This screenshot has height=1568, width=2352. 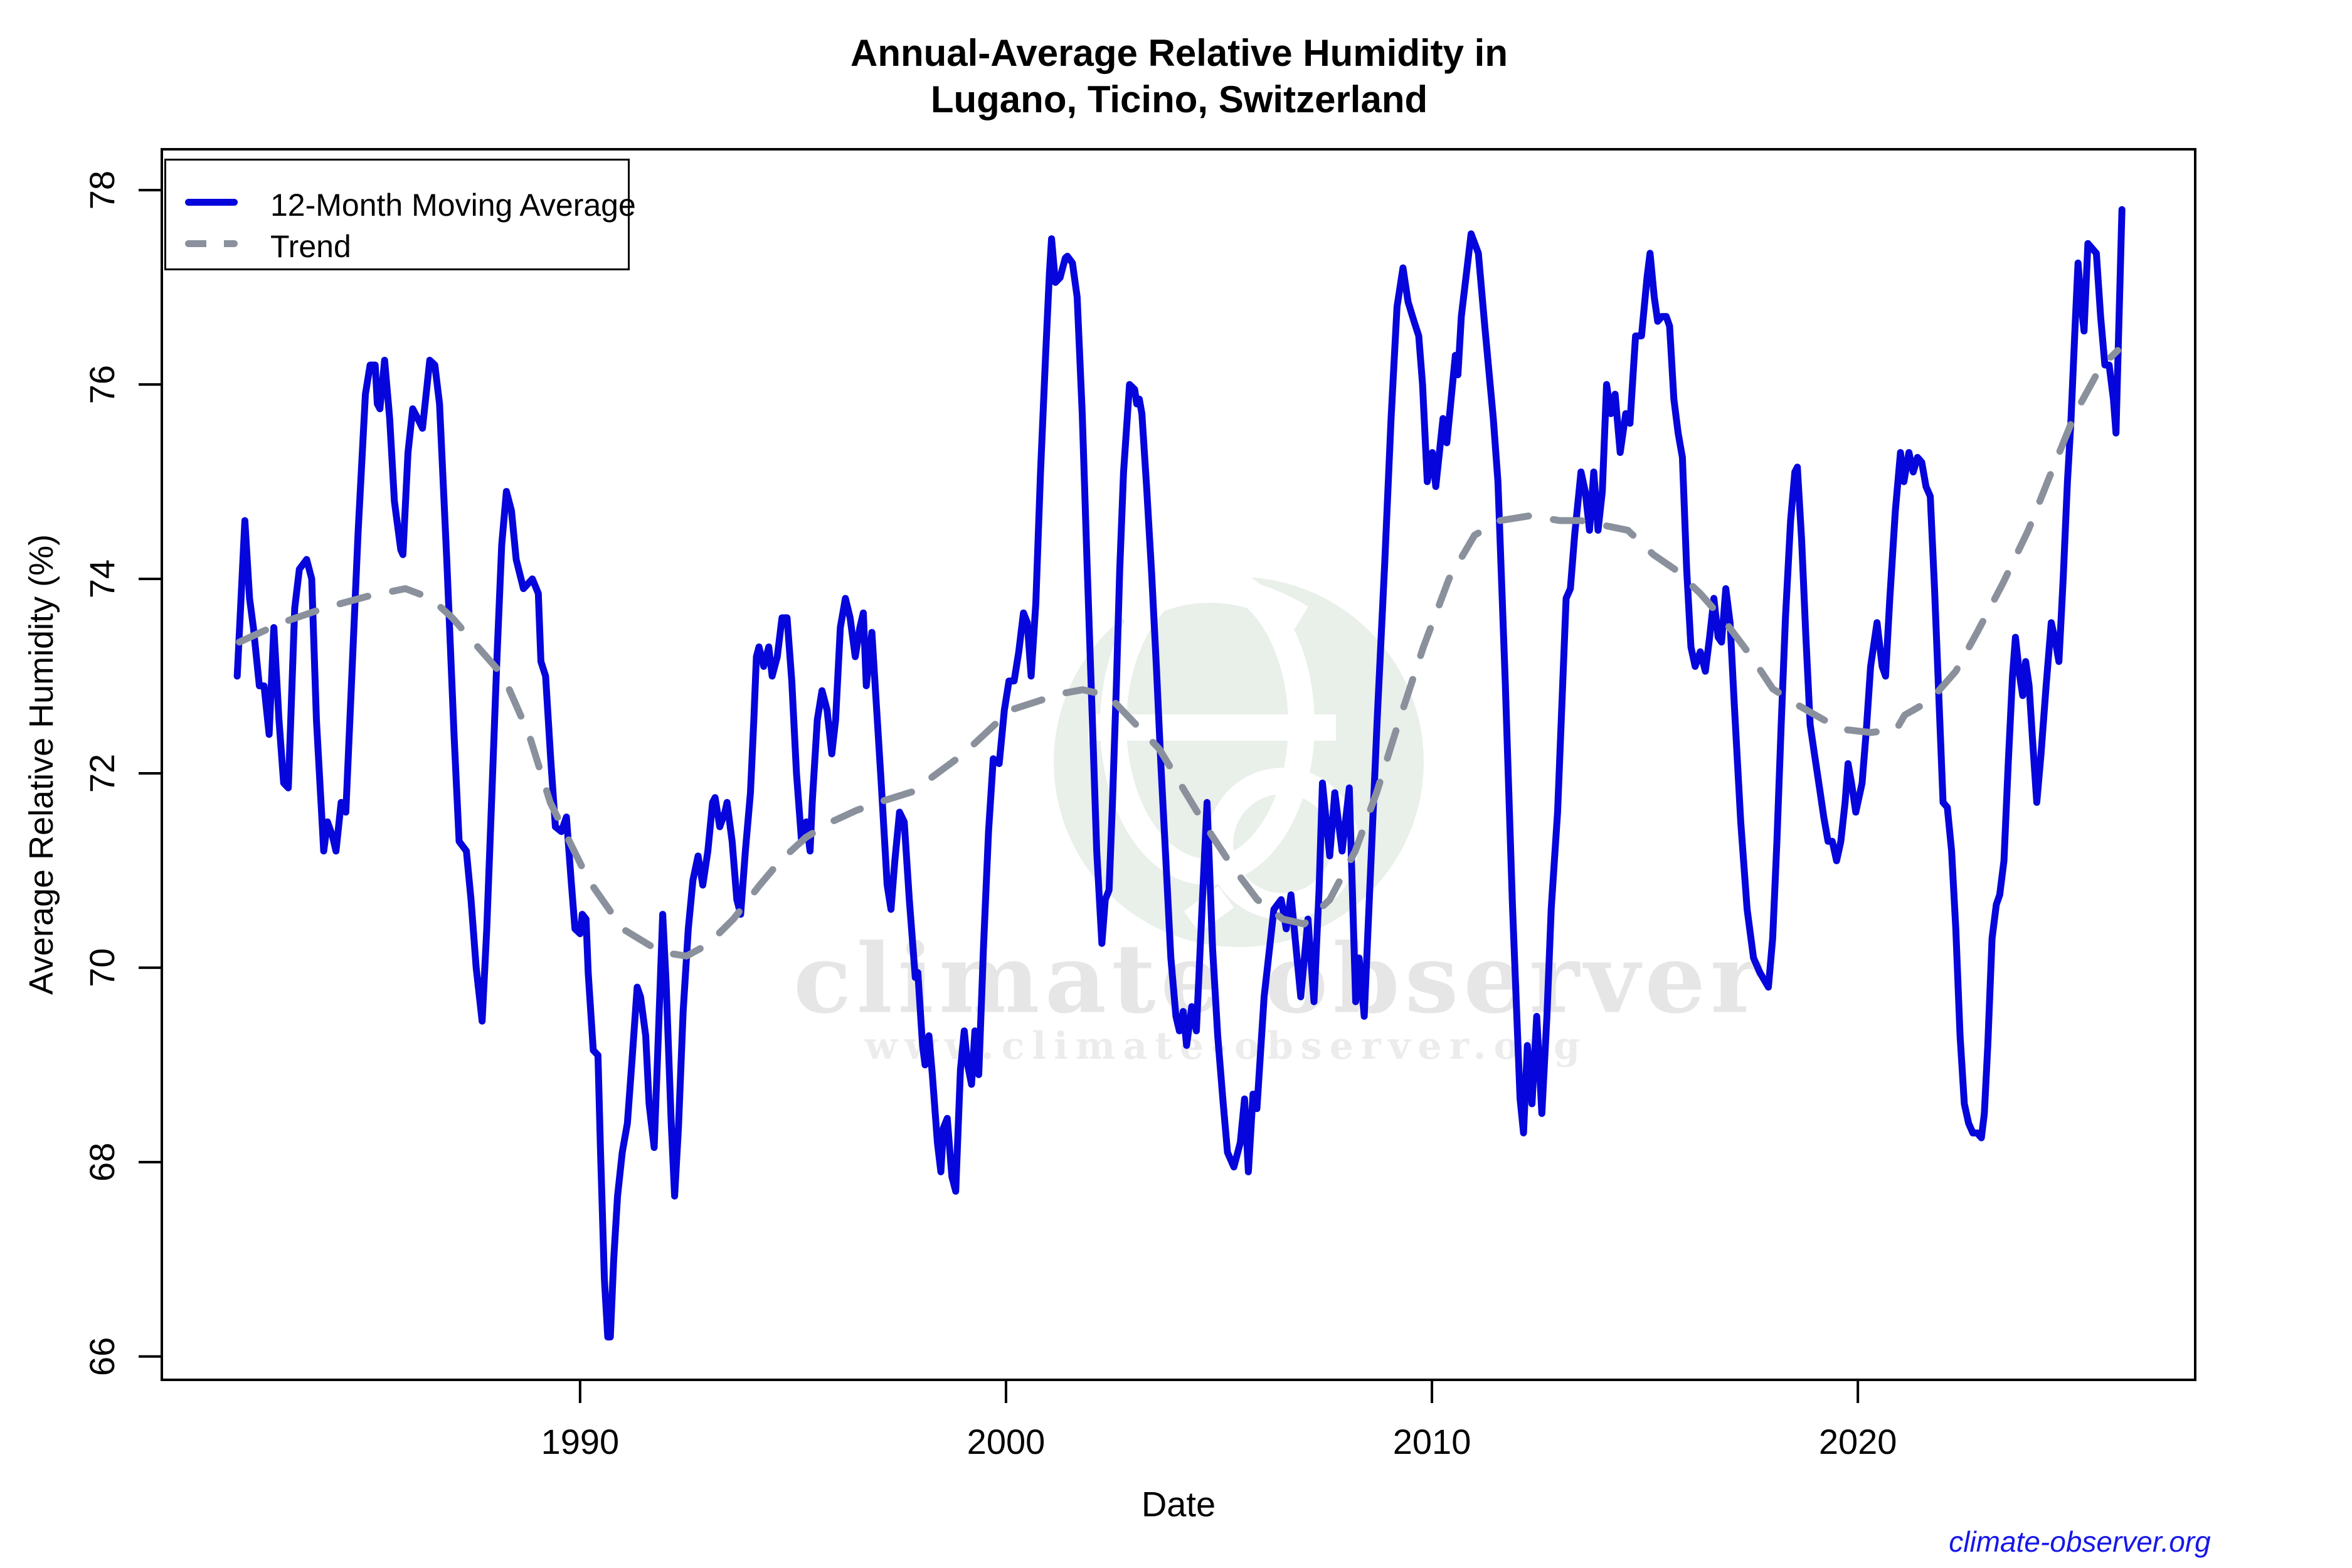 I want to click on x-axis-title: Date, so click(x=1178, y=1504).